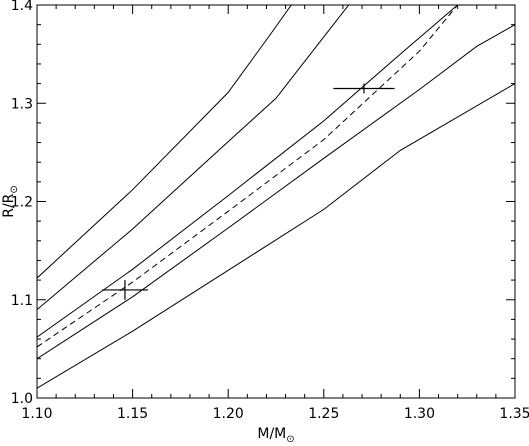  Describe the element at coordinates (22, 301) in the screenshot. I see `y-tick-label: 1.1` at that location.